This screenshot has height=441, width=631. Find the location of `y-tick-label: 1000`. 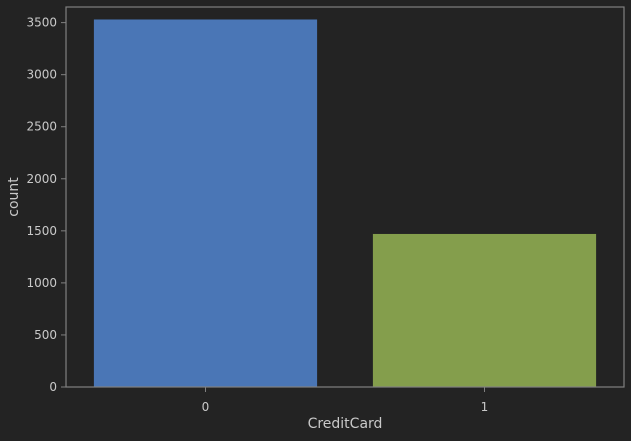

y-tick-label: 1000 is located at coordinates (41, 283).